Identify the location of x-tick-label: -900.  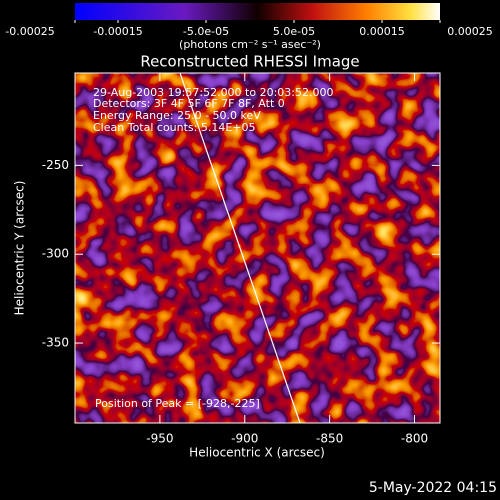
(244, 439).